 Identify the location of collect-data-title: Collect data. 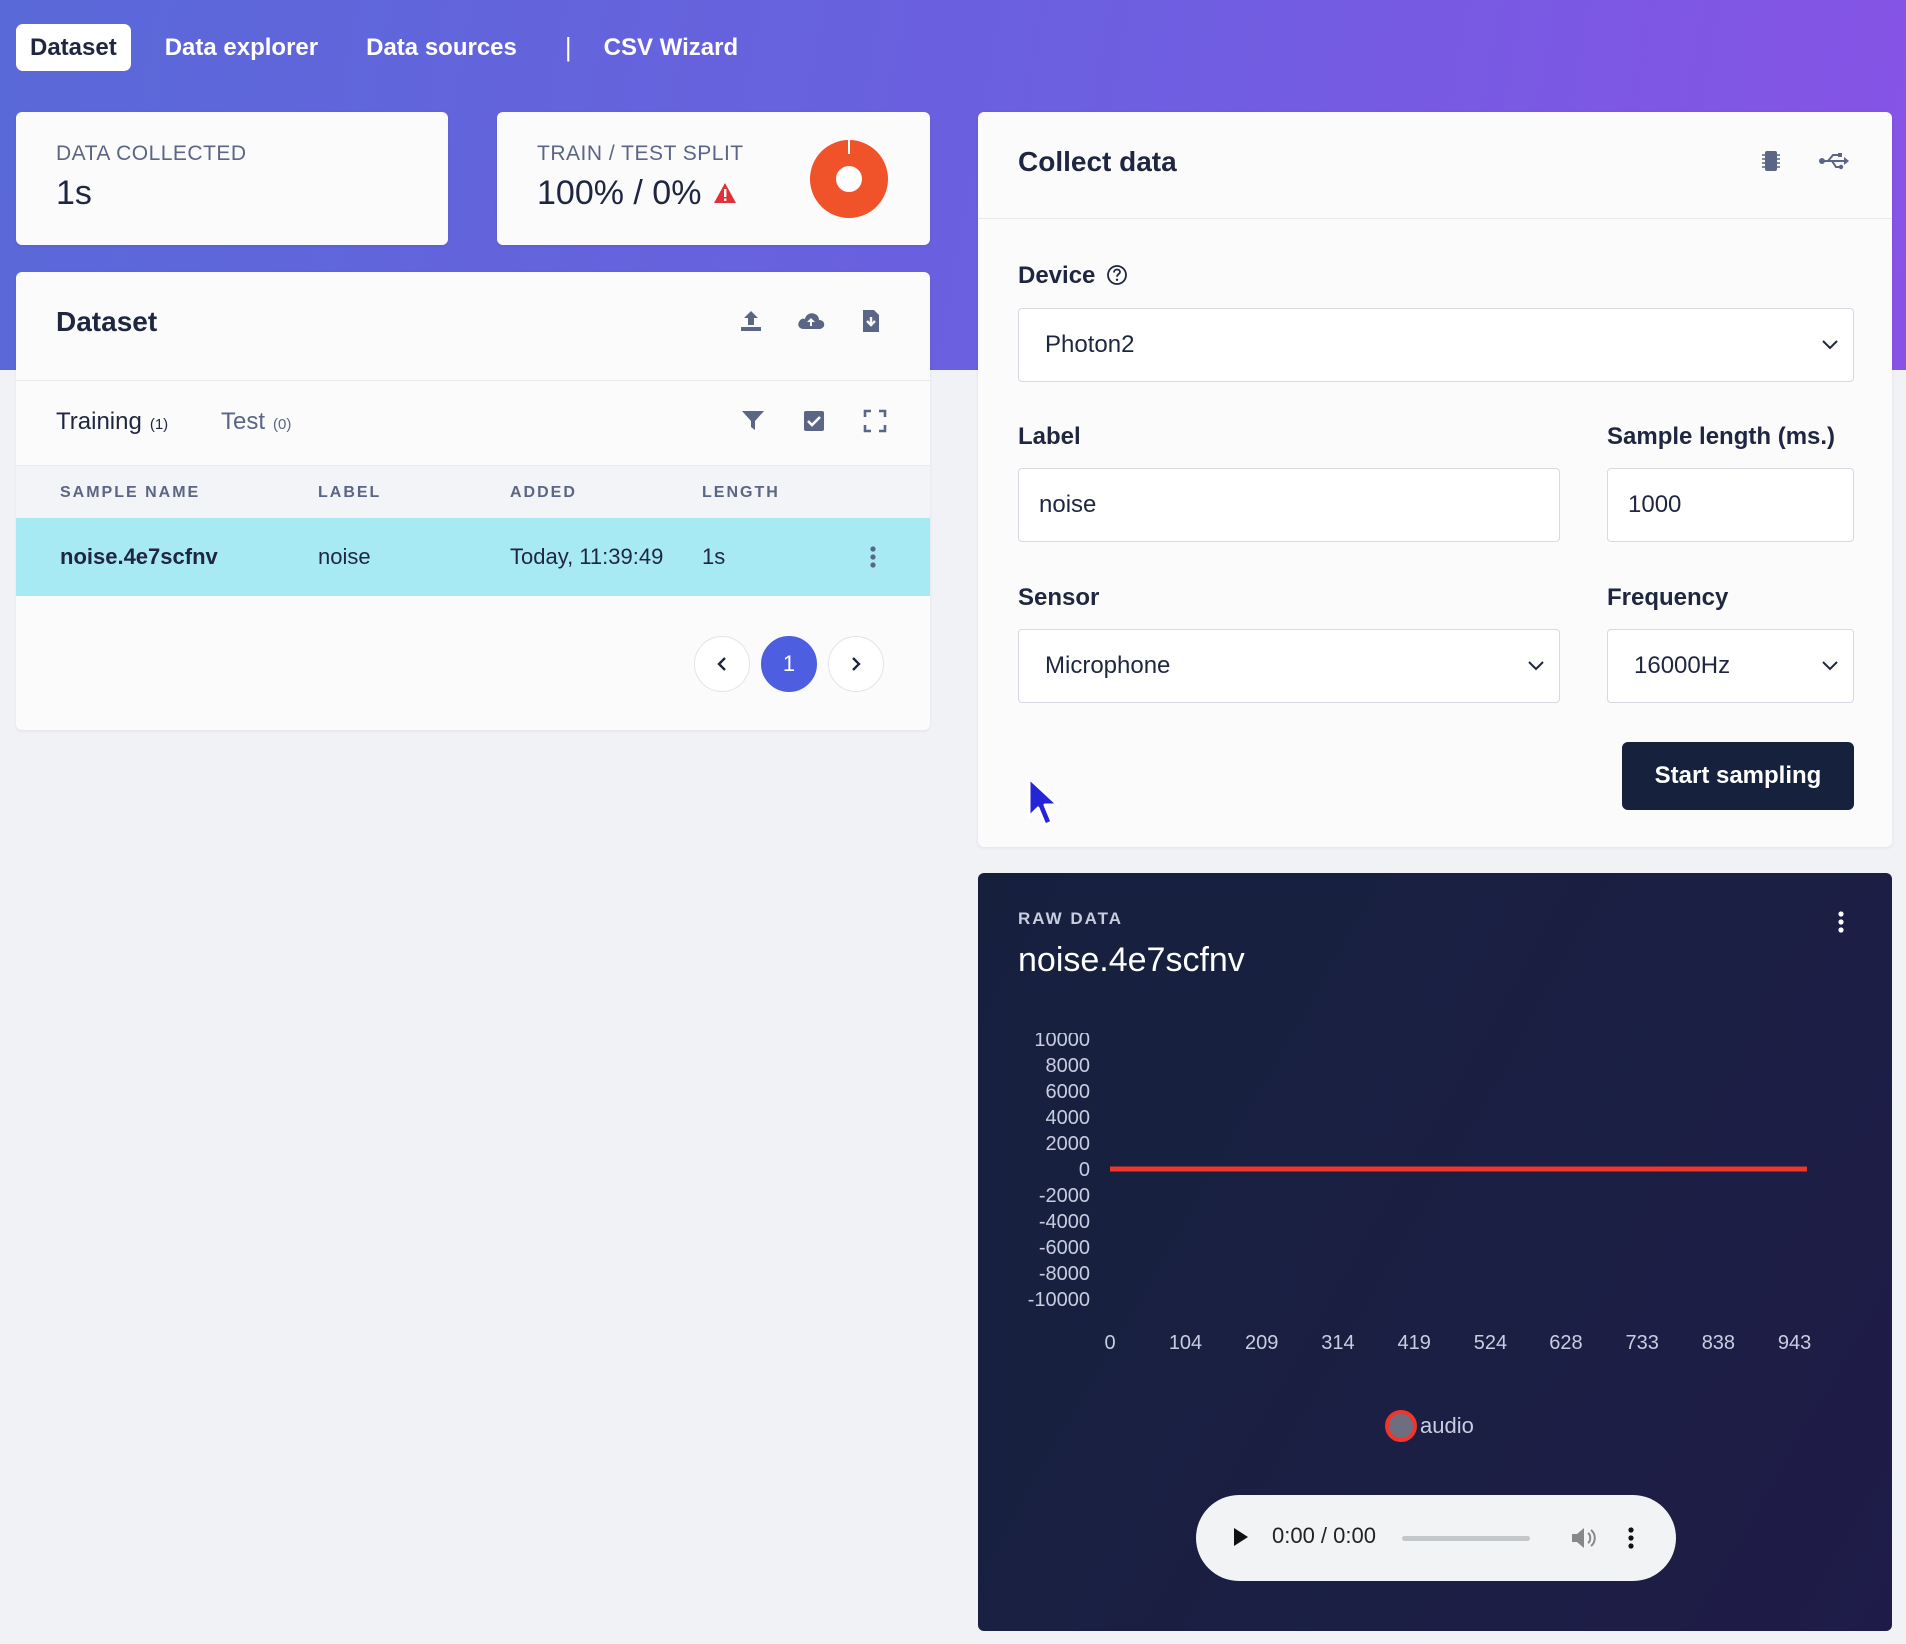
(1097, 161).